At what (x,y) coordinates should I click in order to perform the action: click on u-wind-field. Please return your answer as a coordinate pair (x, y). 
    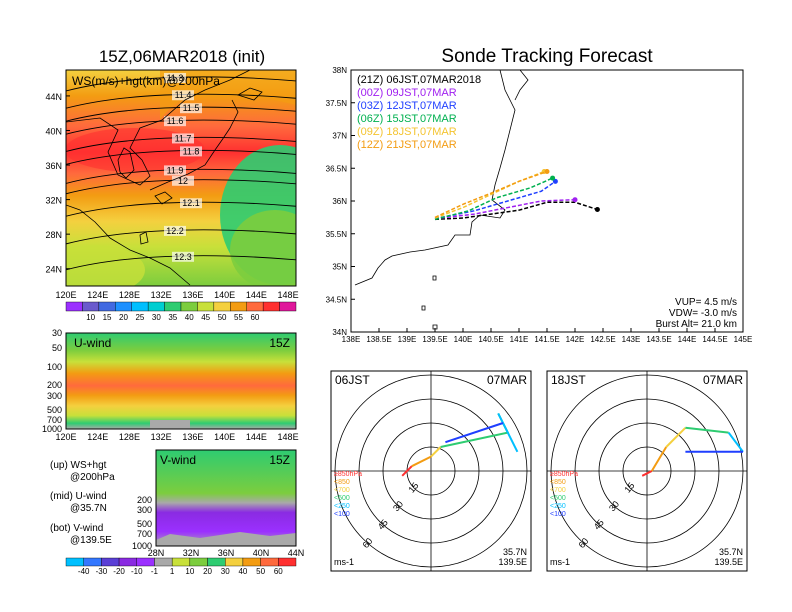
    Looking at the image, I should click on (181, 381).